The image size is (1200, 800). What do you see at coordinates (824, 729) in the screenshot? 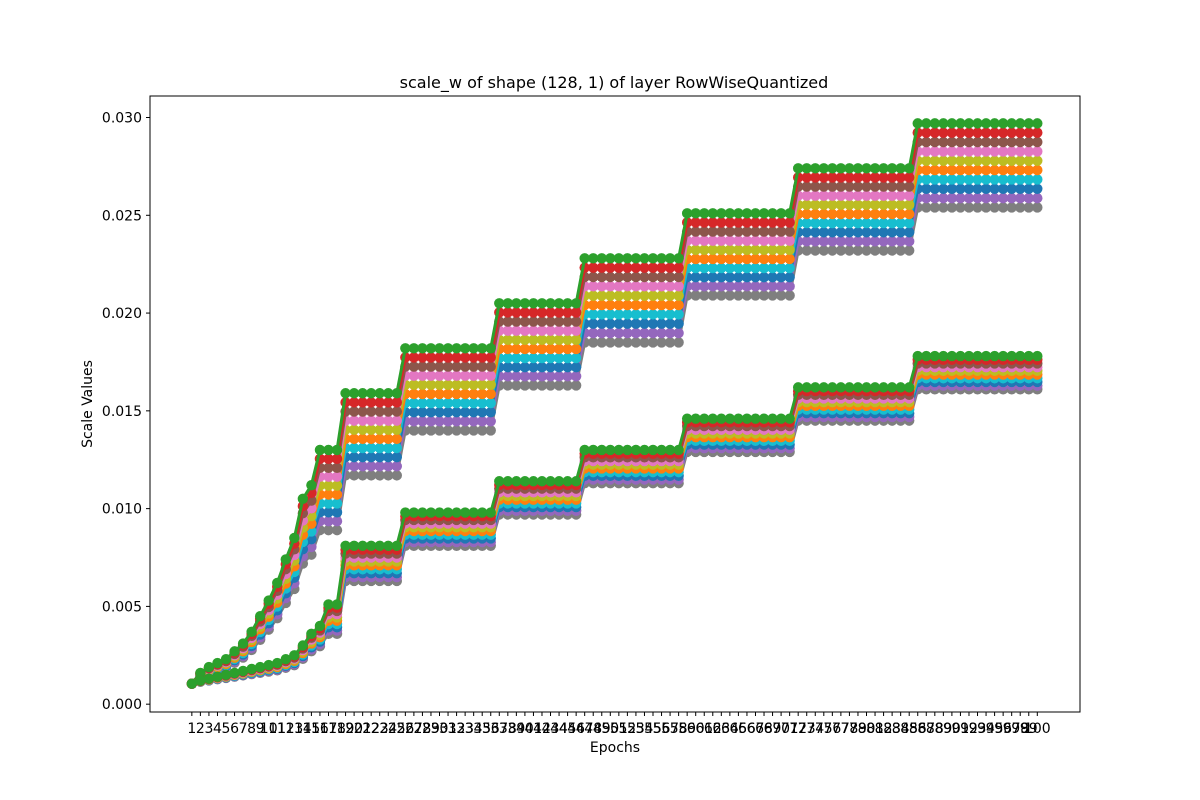
I see `x-tick-label: 75` at bounding box center [824, 729].